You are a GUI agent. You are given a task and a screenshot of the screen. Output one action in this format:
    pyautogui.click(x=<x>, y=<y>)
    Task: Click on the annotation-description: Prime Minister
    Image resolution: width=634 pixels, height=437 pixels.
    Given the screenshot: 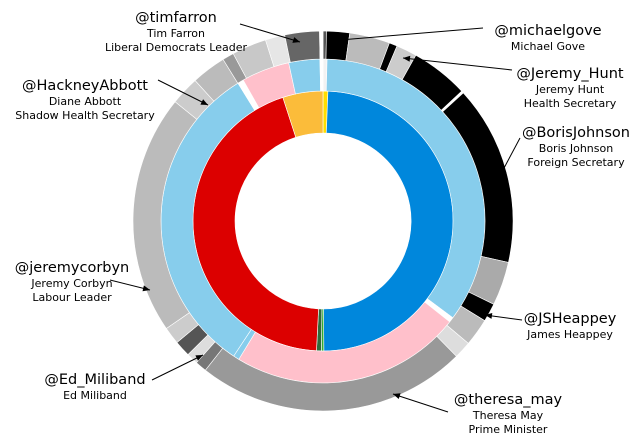 What is the action you would take?
    pyautogui.click(x=508, y=429)
    